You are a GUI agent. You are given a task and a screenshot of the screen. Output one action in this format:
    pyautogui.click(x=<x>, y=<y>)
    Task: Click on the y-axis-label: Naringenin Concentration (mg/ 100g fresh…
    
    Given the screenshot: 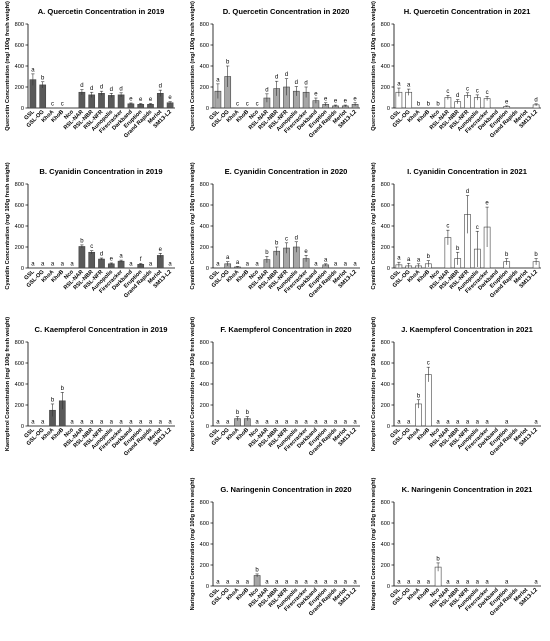 What is the action you would take?
    pyautogui.click(x=193, y=544)
    